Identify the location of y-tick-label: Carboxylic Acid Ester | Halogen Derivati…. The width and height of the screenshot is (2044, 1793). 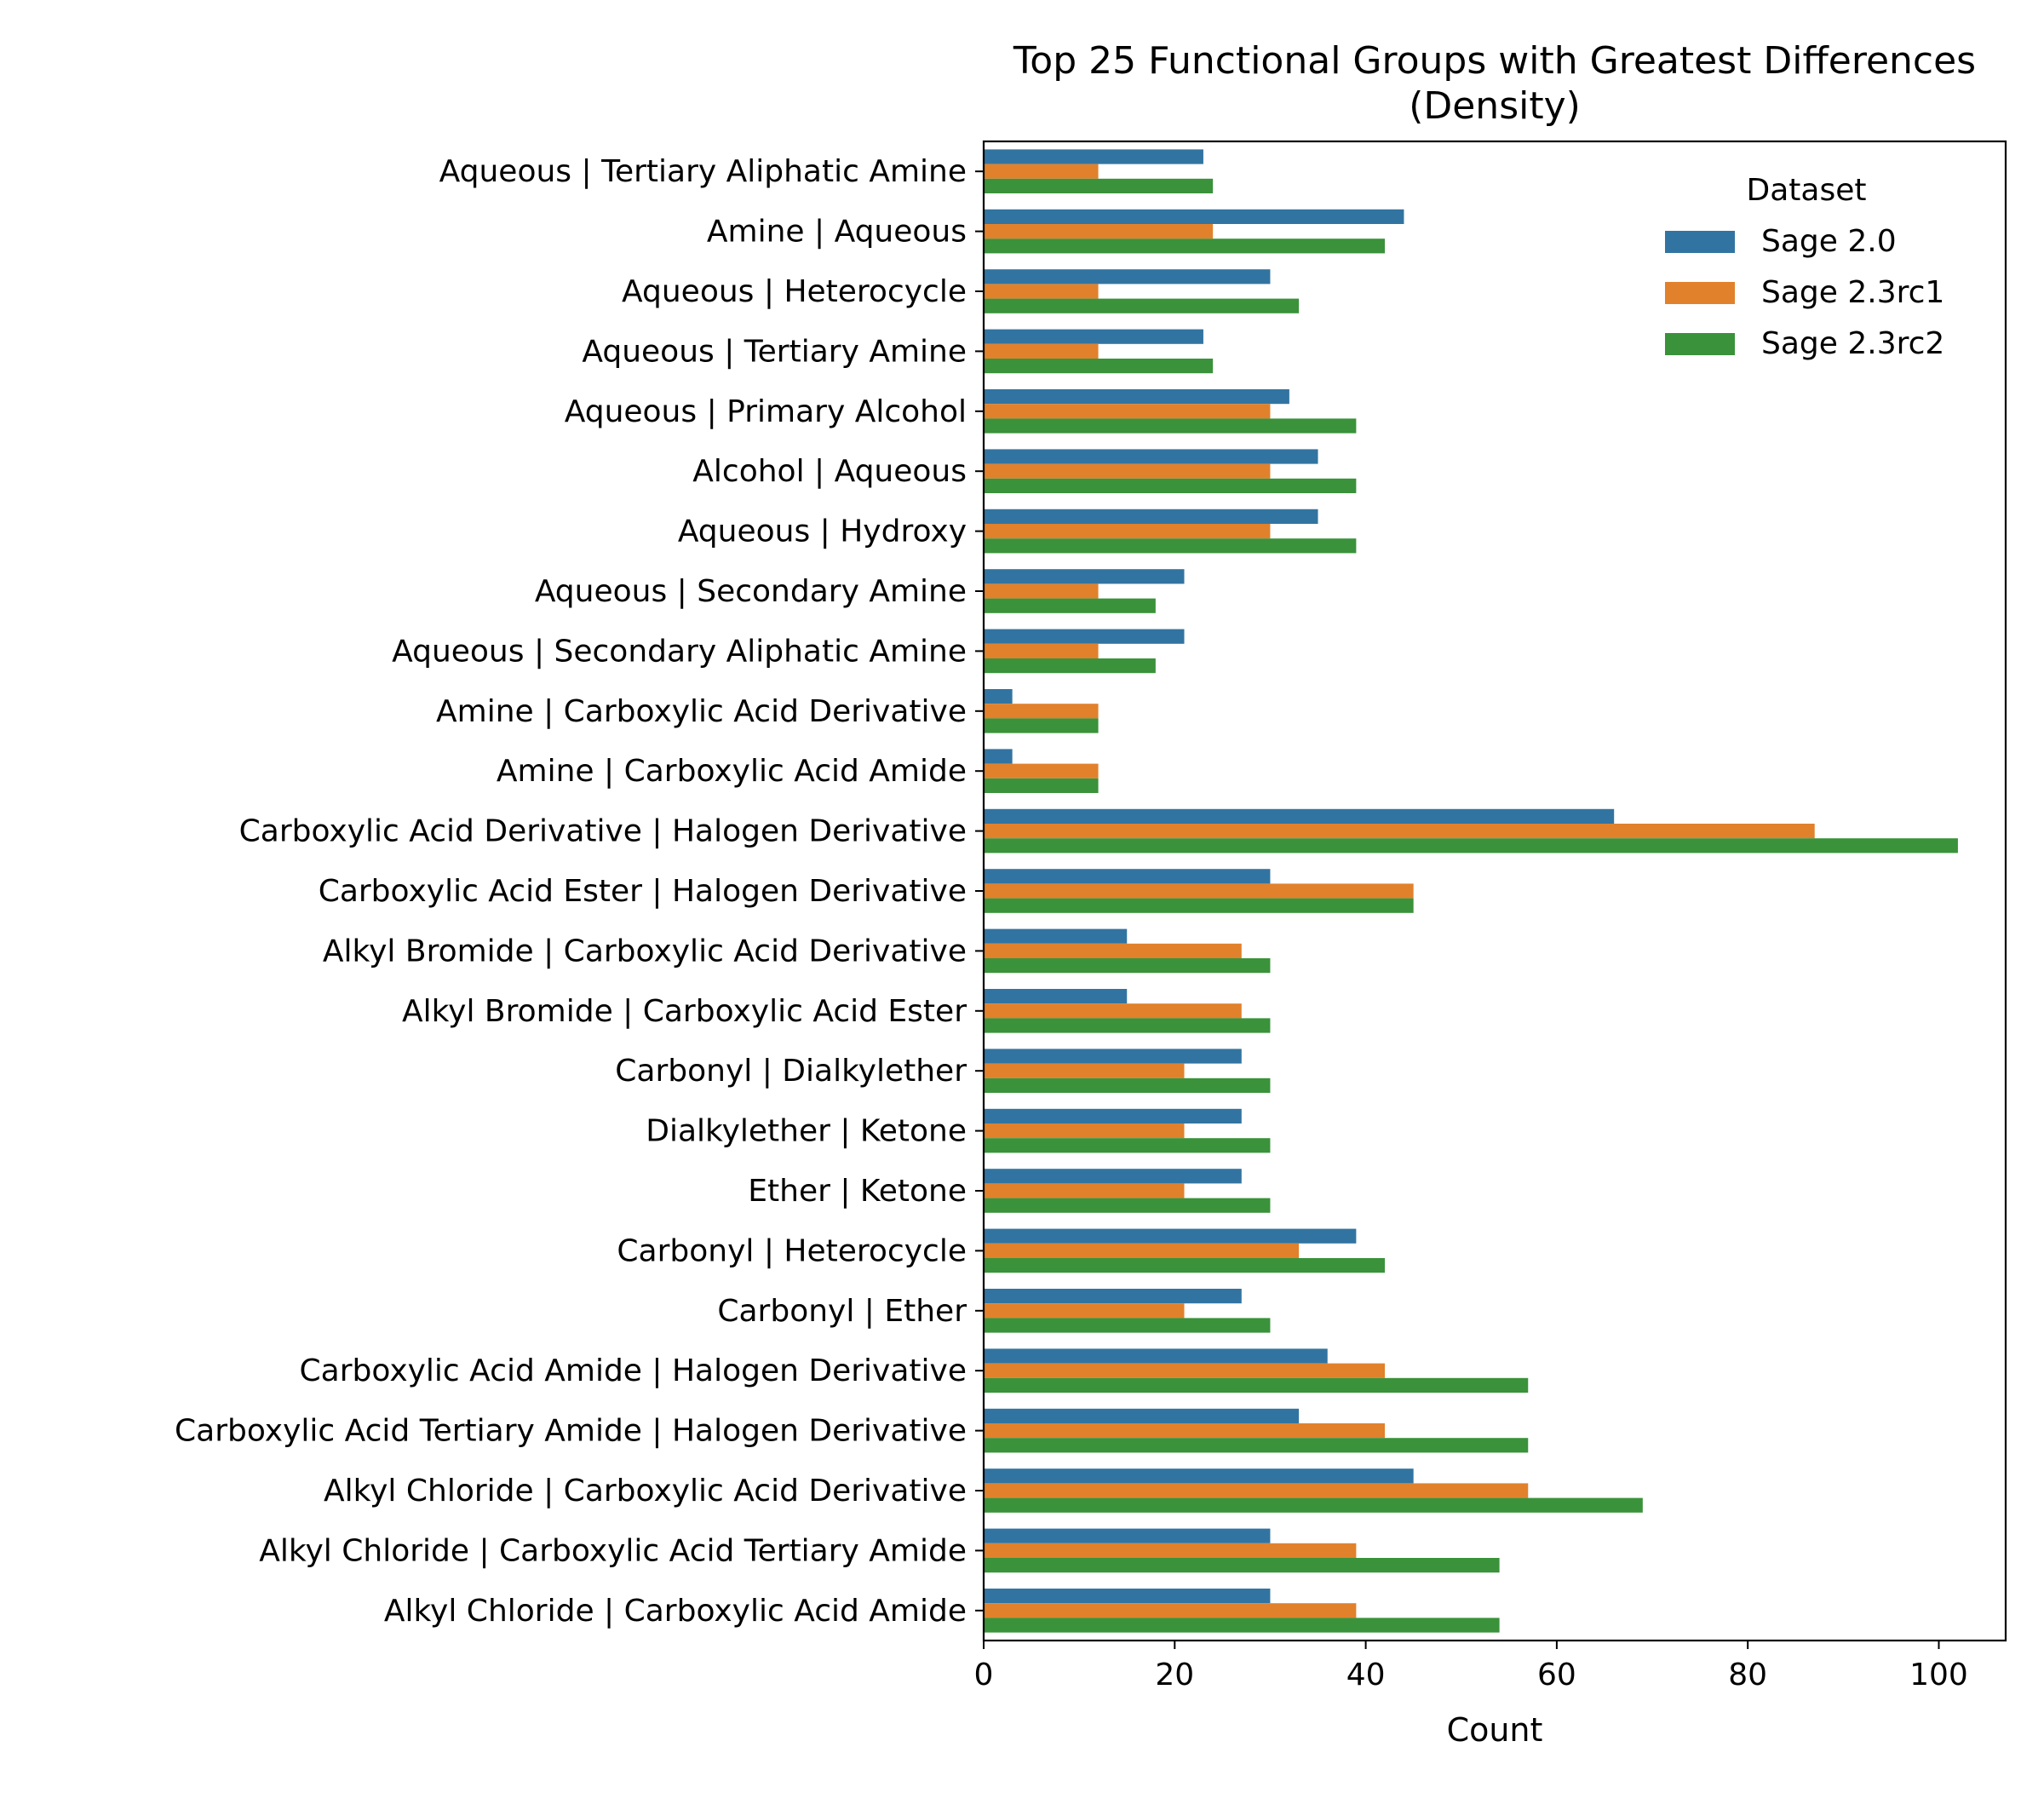
(643, 892).